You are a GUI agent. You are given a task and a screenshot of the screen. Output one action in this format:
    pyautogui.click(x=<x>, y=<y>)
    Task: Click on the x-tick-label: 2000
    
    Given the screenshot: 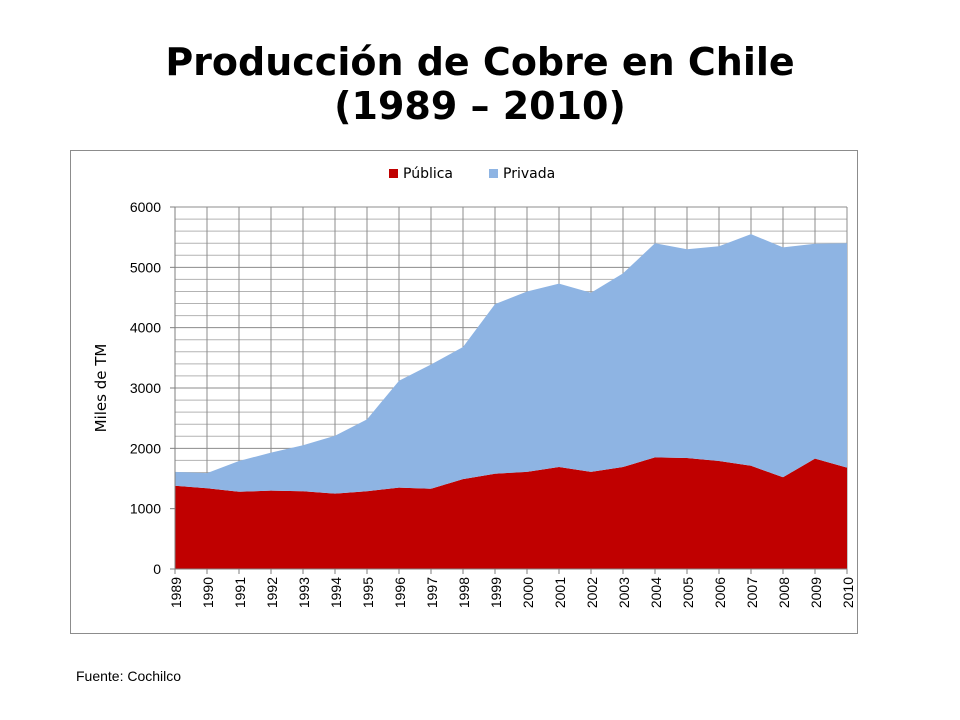 What is the action you would take?
    pyautogui.click(x=528, y=592)
    